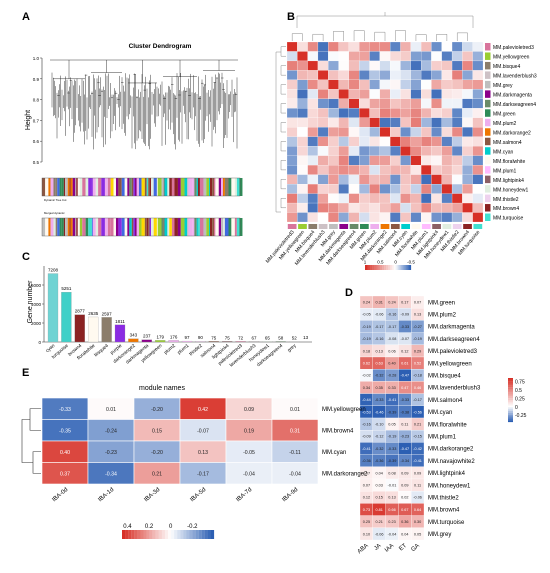 Image resolution: width=550 pixels, height=573 pixels. What do you see at coordinates (174, 336) in the screenshot?
I see `c-value-label: 176` at bounding box center [174, 336].